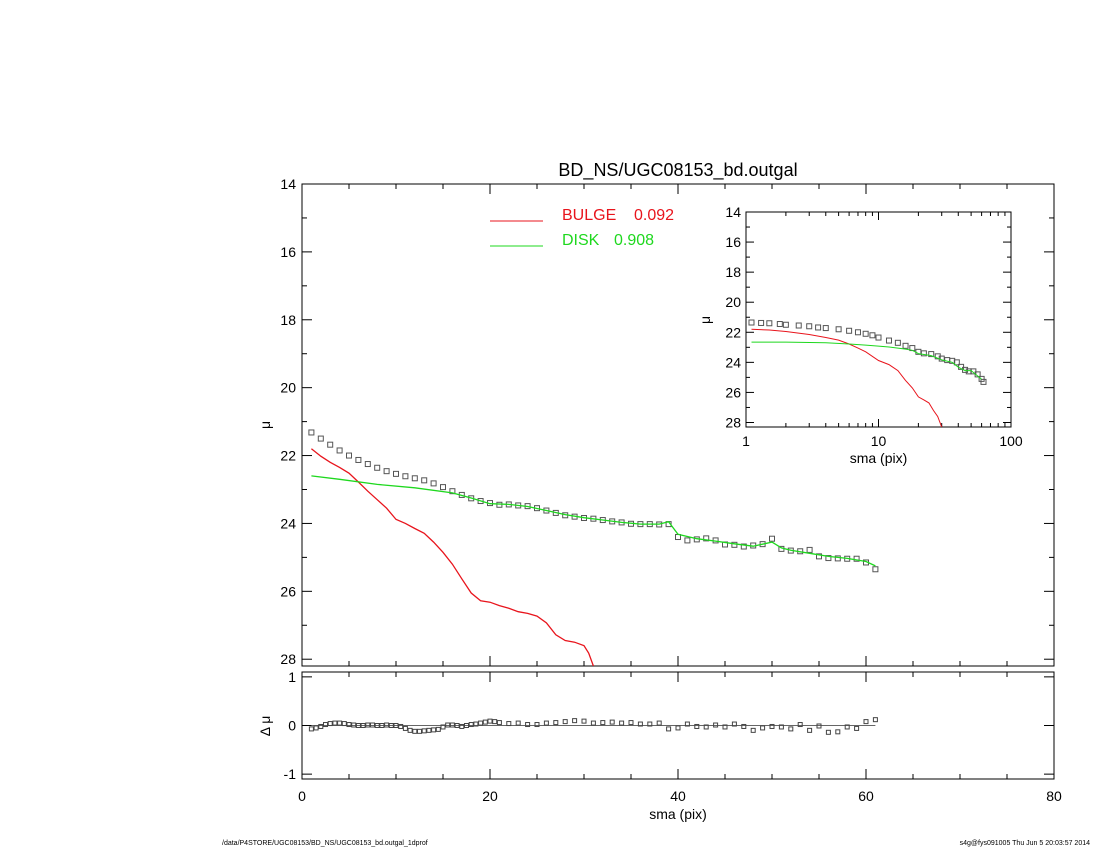 The image size is (1100, 850). Describe the element at coordinates (288, 388) in the screenshot. I see `main-y-tick-label: 20` at that location.